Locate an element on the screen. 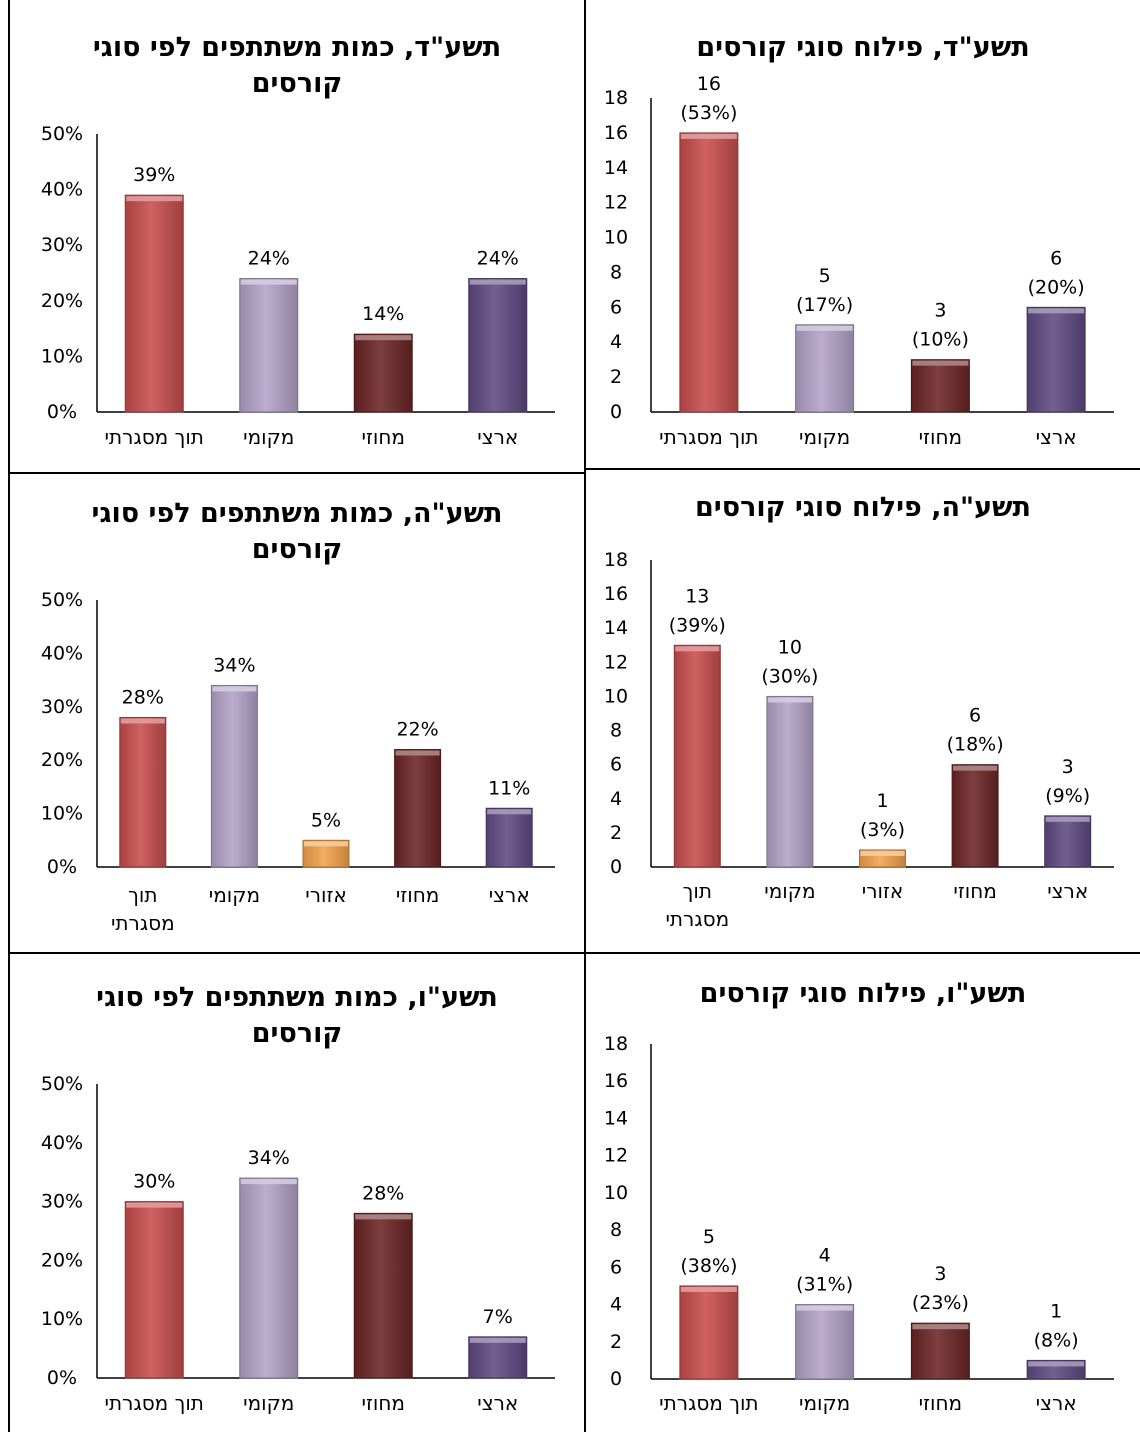  data-label: 4 is located at coordinates (825, 1256).